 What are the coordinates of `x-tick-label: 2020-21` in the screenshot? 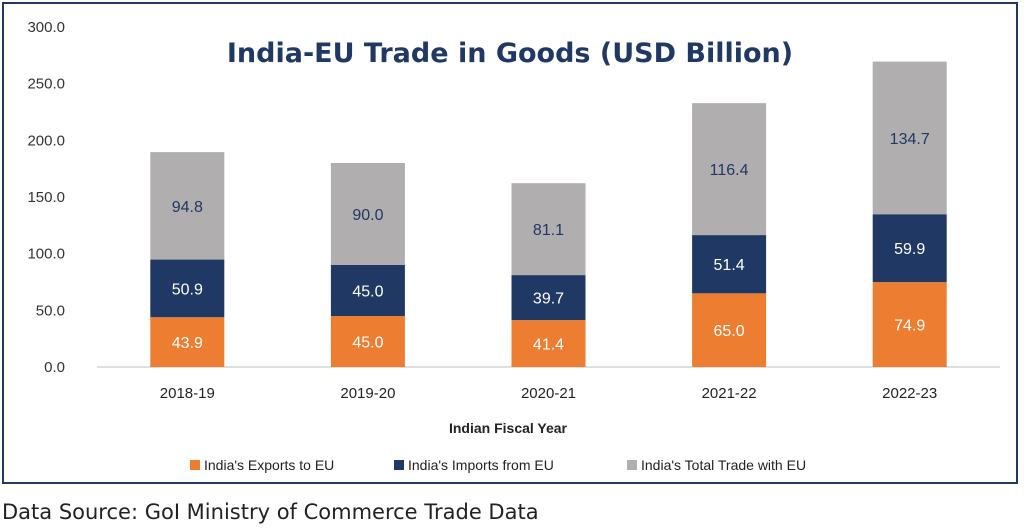 It's located at (548, 393).